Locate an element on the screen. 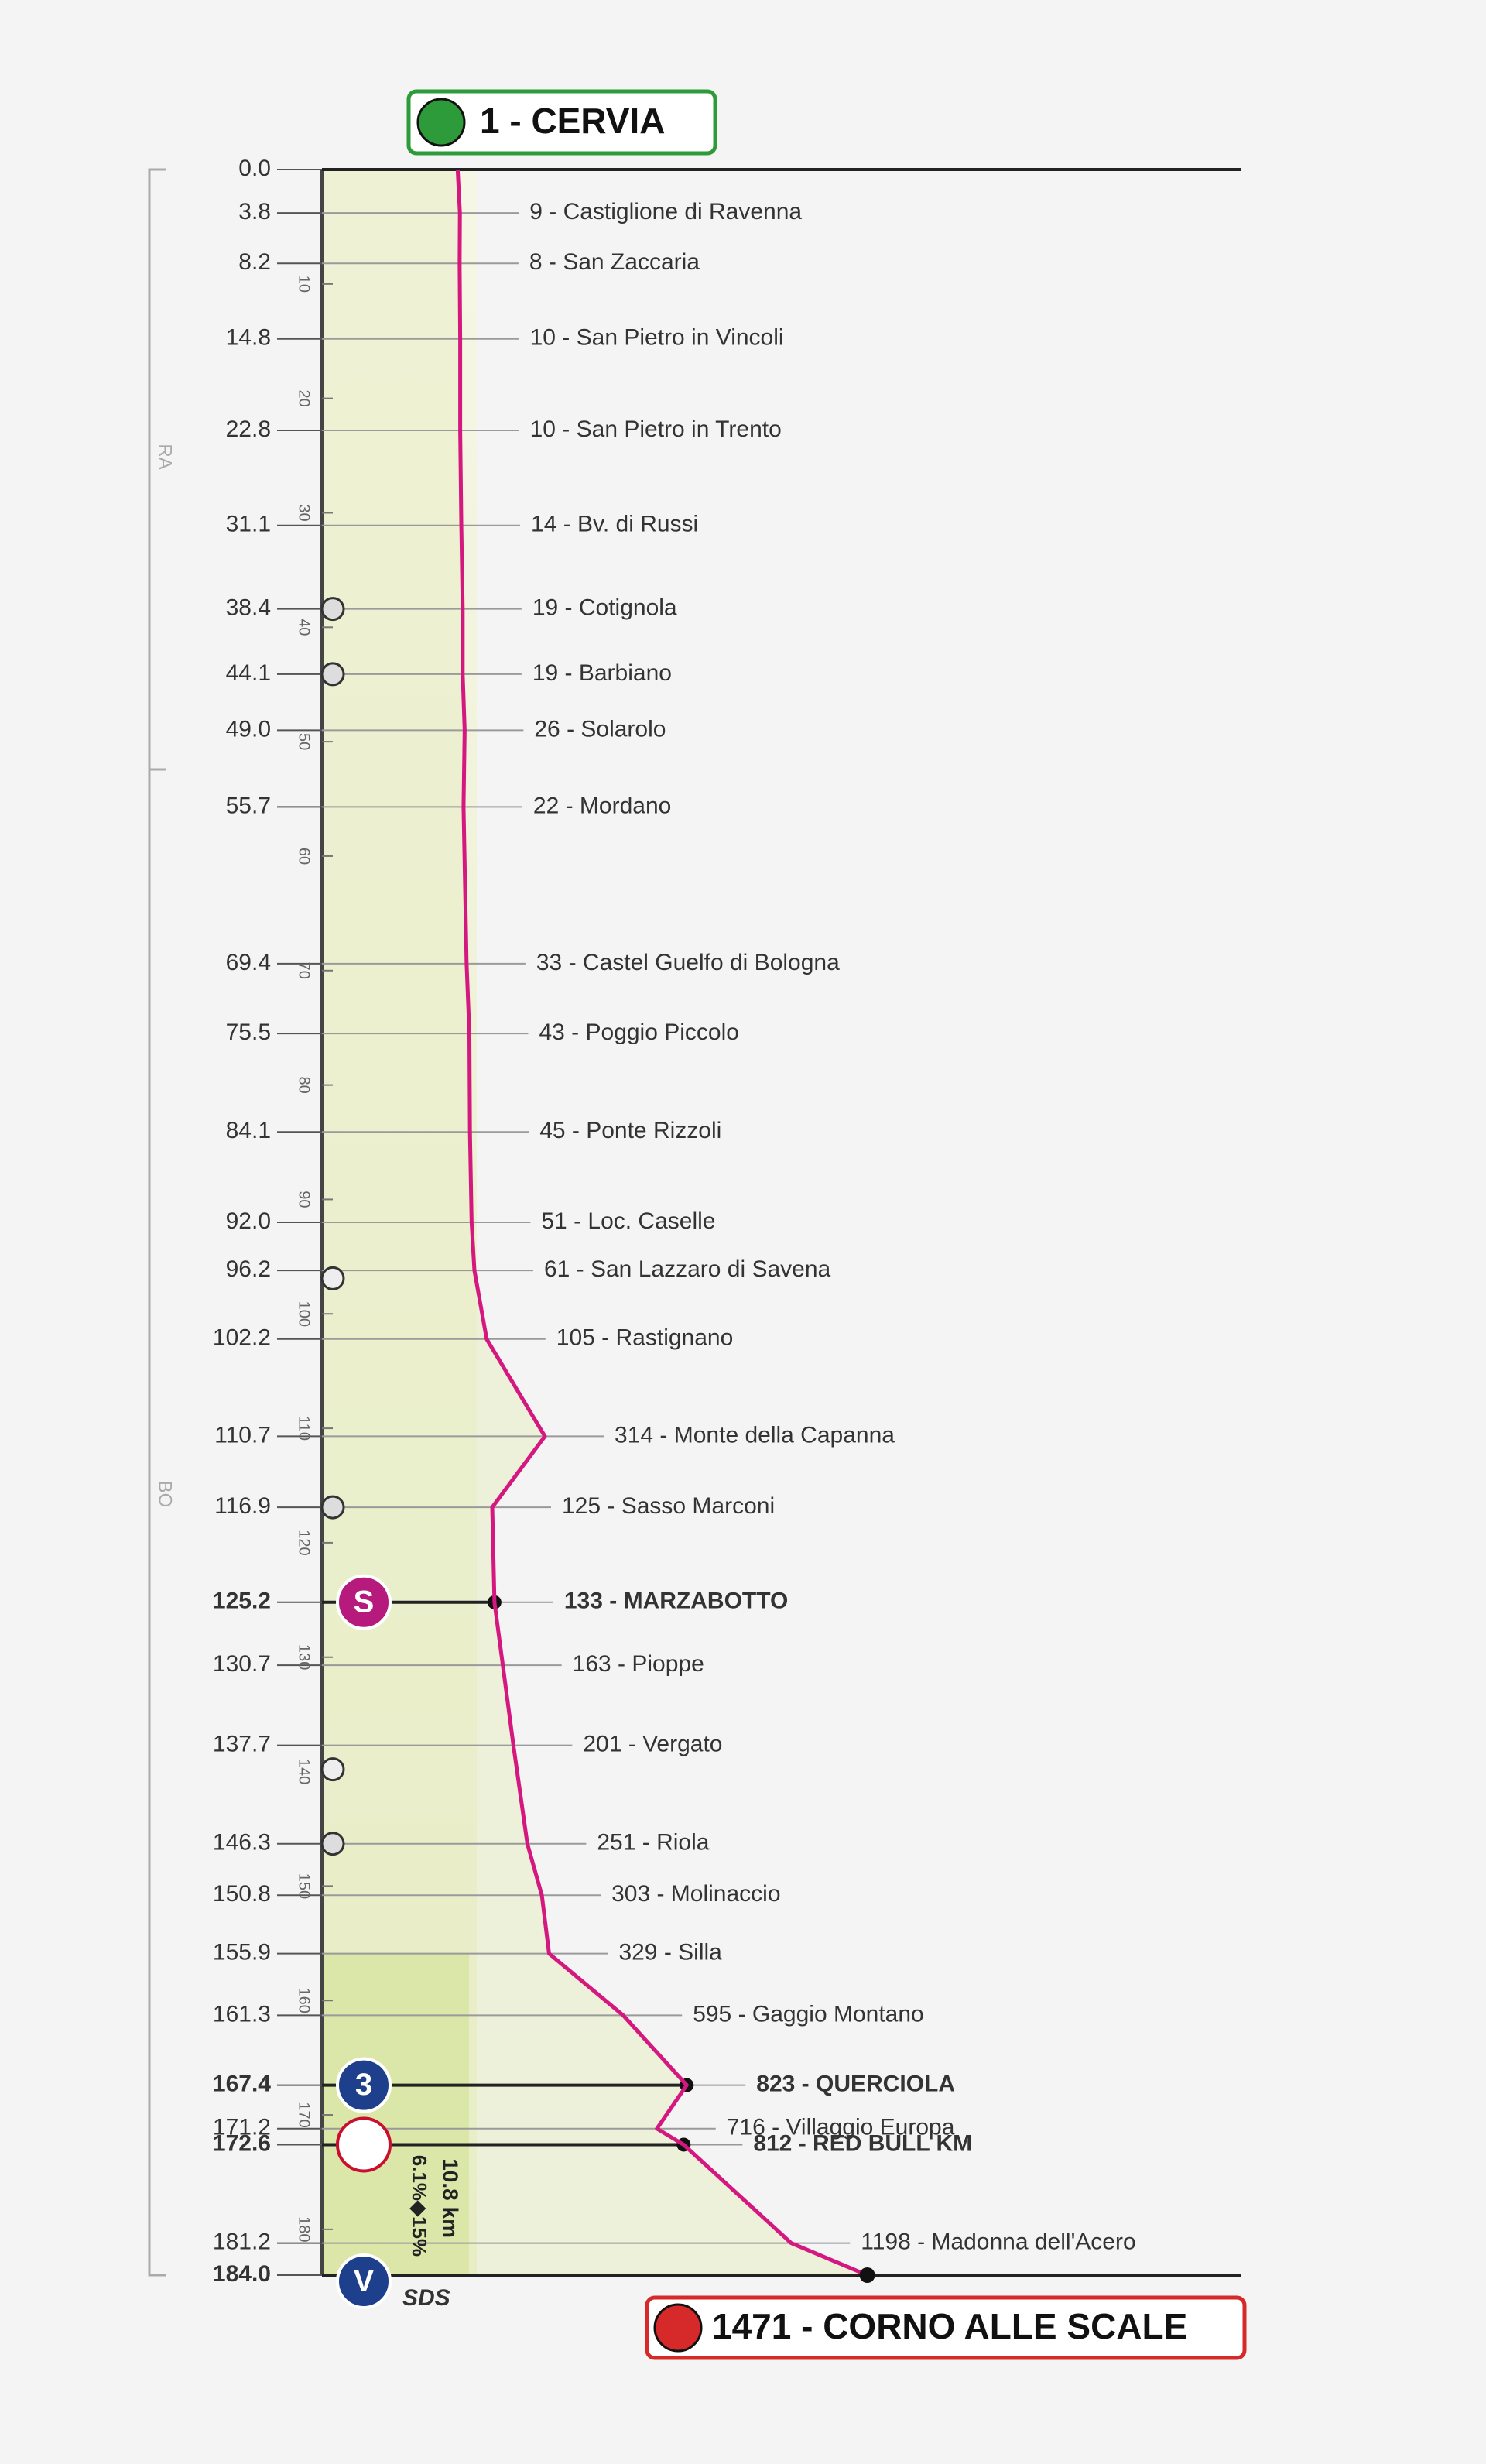  km-label: 84.1 is located at coordinates (248, 1130).